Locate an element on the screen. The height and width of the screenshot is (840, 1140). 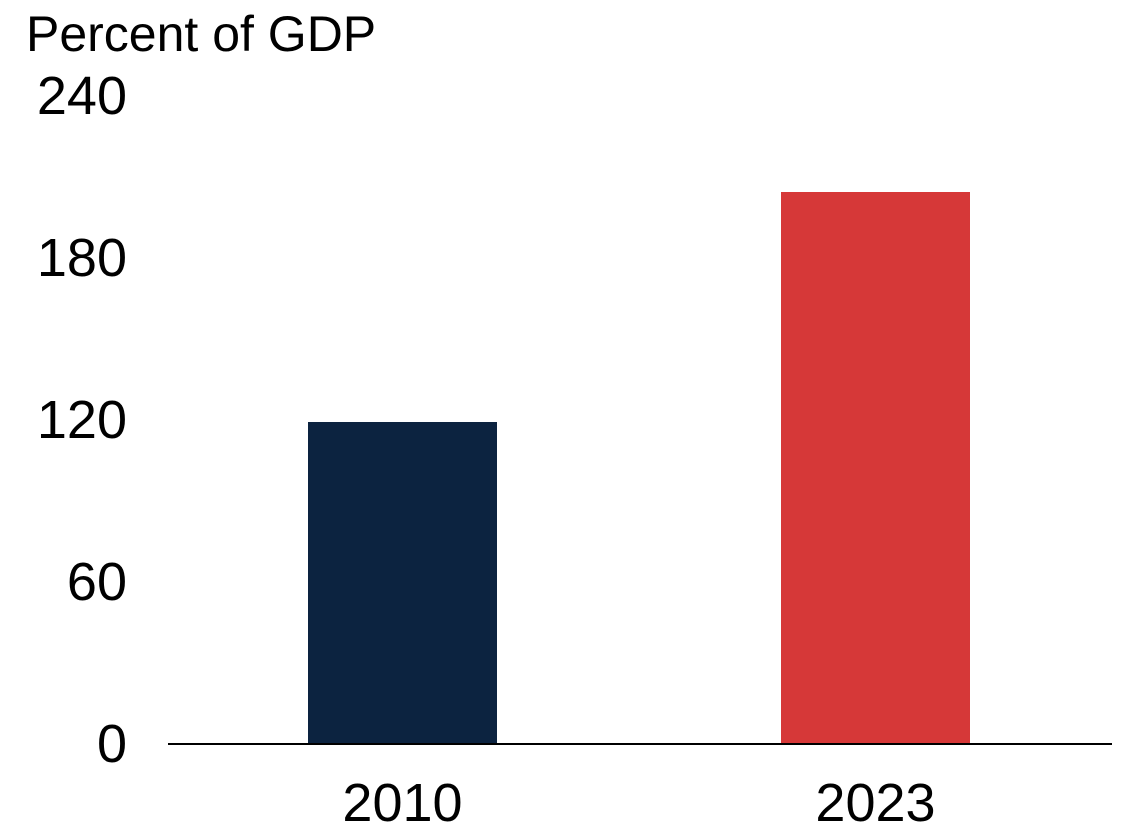
x-tick-label: 2010 is located at coordinates (402, 803).